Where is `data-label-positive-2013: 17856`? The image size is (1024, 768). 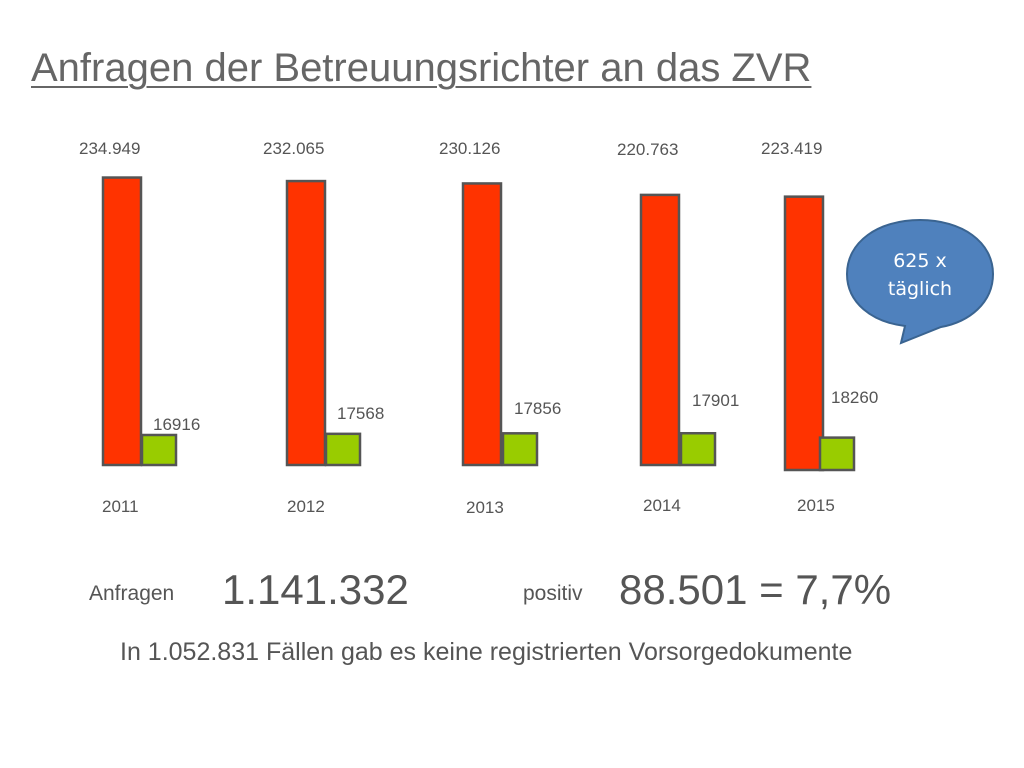 data-label-positive-2013: 17856 is located at coordinates (537, 408).